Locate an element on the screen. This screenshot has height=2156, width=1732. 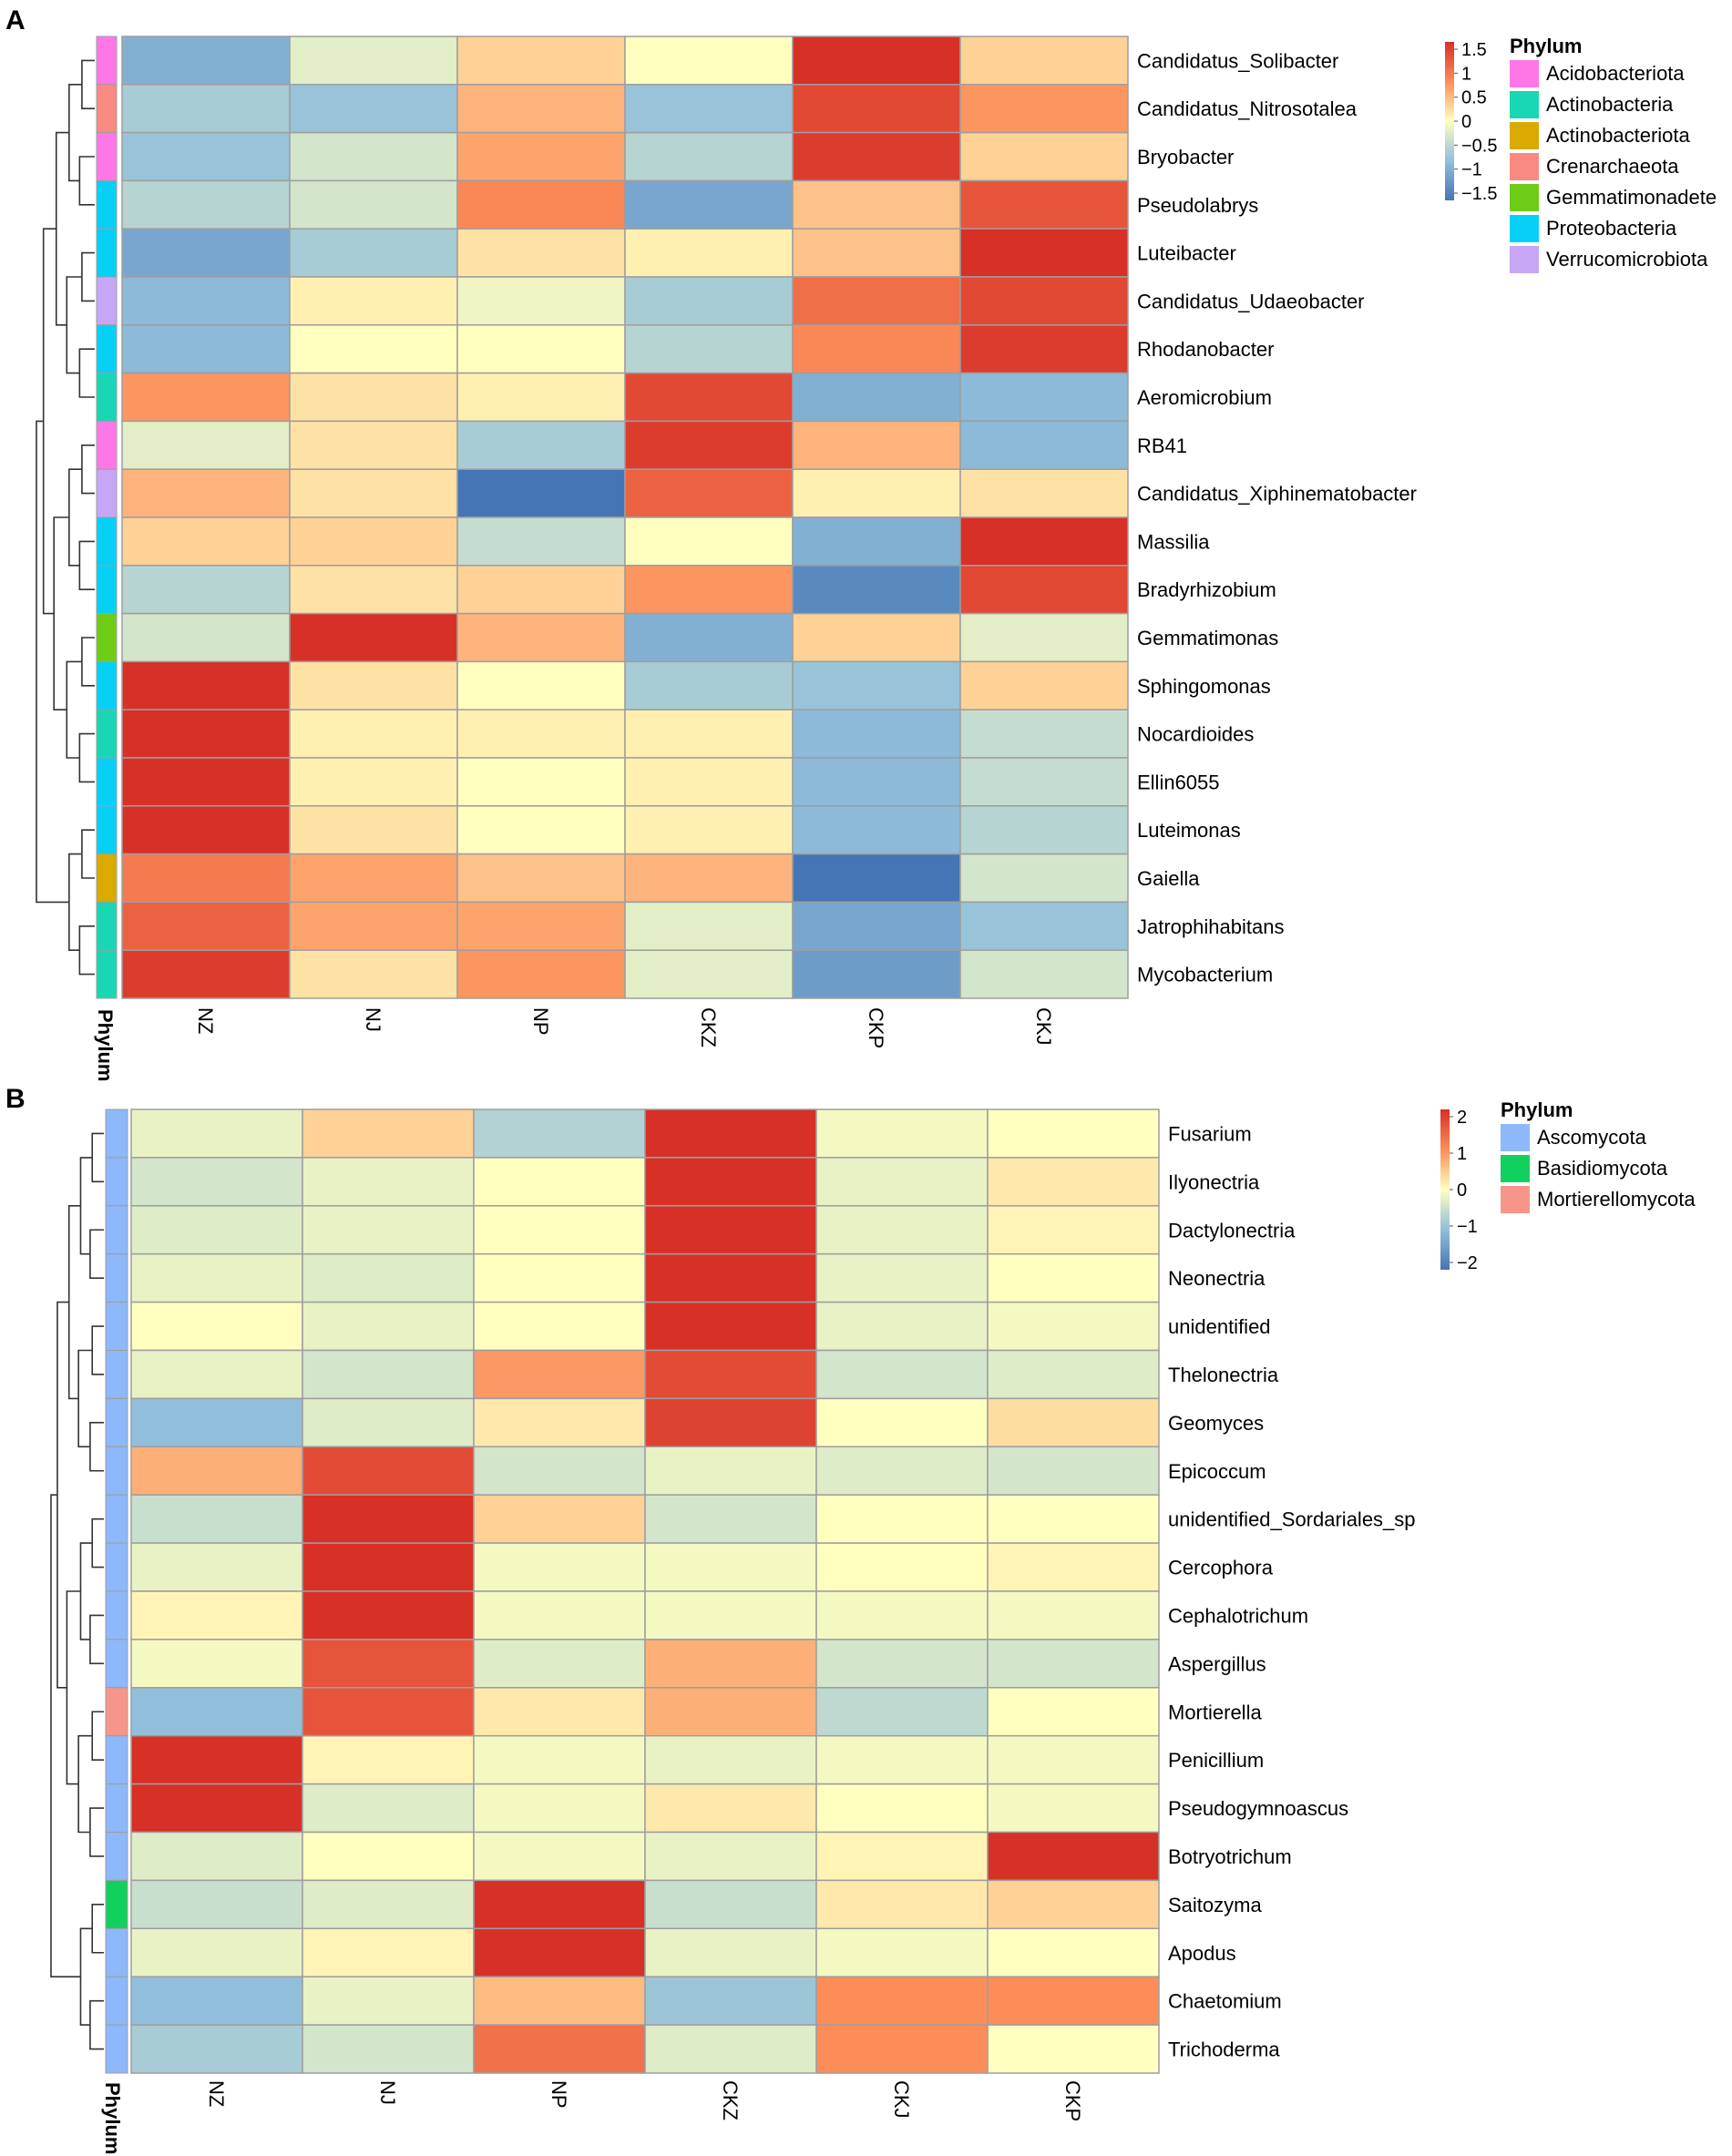
heatmap-cell-b-ilyonectria-ckp is located at coordinates (1073, 1182).